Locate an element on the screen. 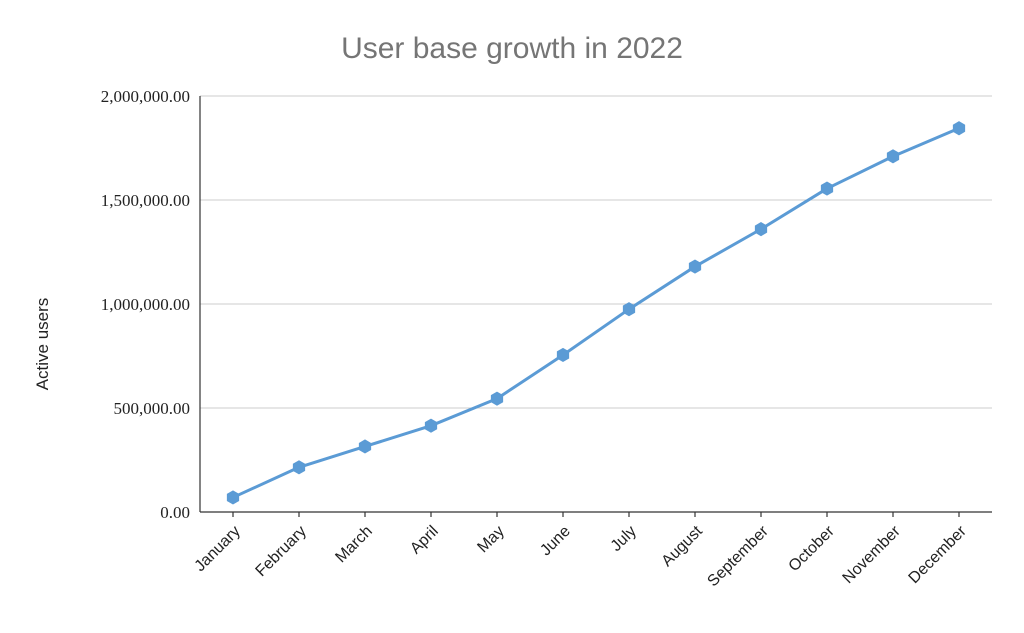  x-tick-label: January is located at coordinates (218, 549).